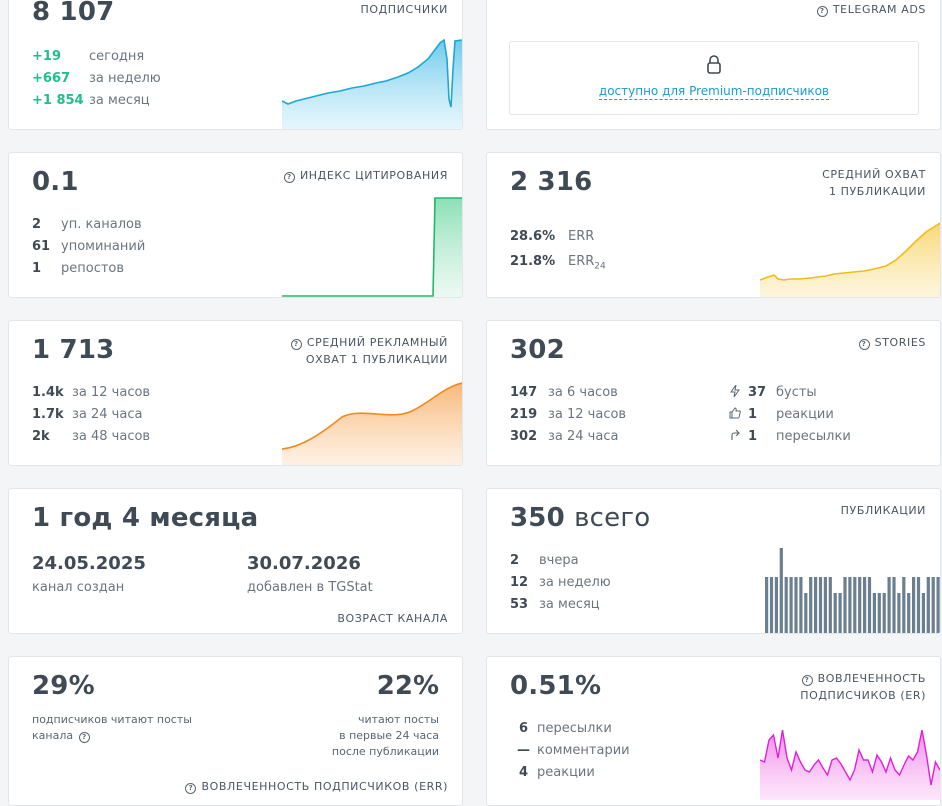 The image size is (942, 806). What do you see at coordinates (91, 100) in the screenshot?
I see `subscribers-month: +1 854 за месяц` at bounding box center [91, 100].